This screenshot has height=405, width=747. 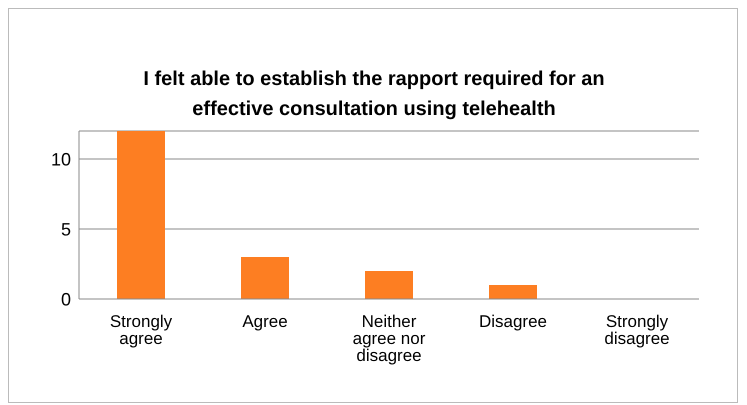 I want to click on x-tick-label: Agree, so click(x=265, y=322).